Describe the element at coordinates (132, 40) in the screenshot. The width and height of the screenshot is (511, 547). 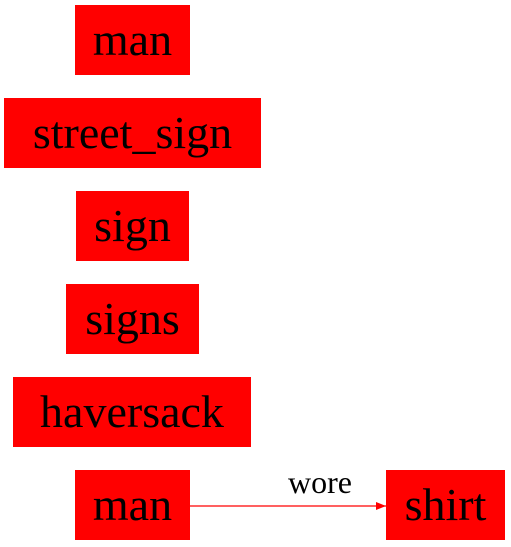
I see `node-man: man` at that location.